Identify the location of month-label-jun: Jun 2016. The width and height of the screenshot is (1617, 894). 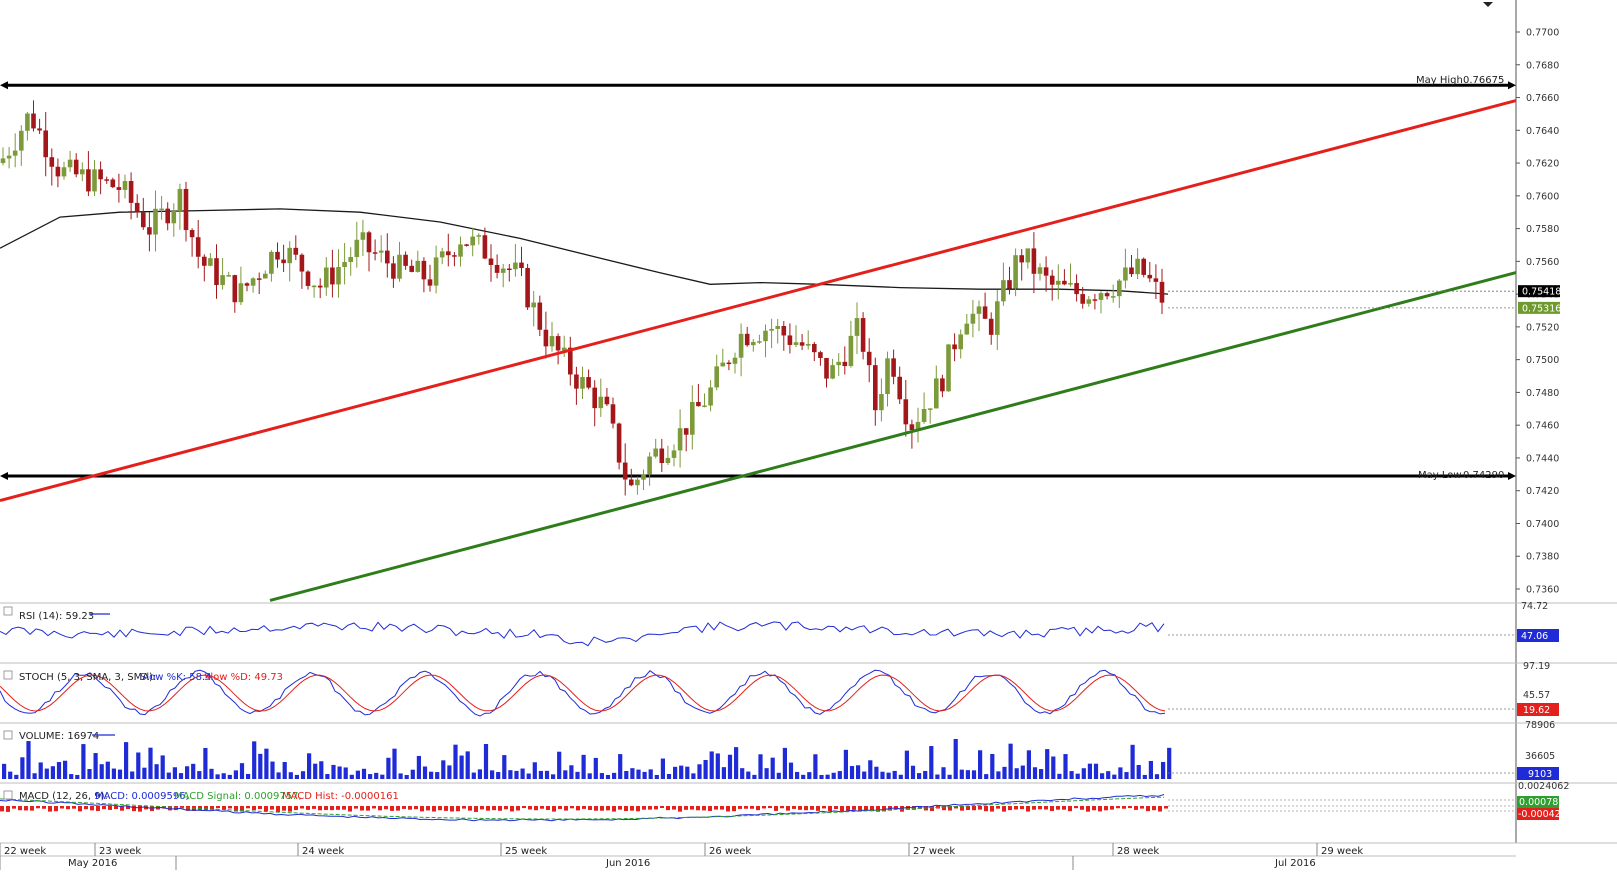
(627, 863).